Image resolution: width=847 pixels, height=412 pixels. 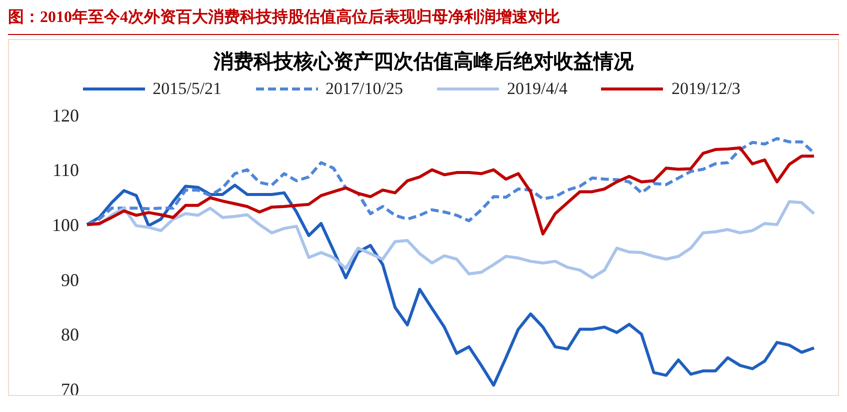 I want to click on legend-label: 2015/5/21, so click(x=187, y=89).